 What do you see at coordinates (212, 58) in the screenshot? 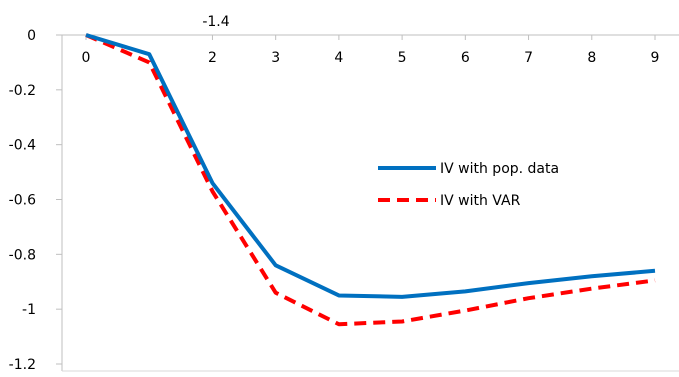
I see `x-tick-label: 2` at bounding box center [212, 58].